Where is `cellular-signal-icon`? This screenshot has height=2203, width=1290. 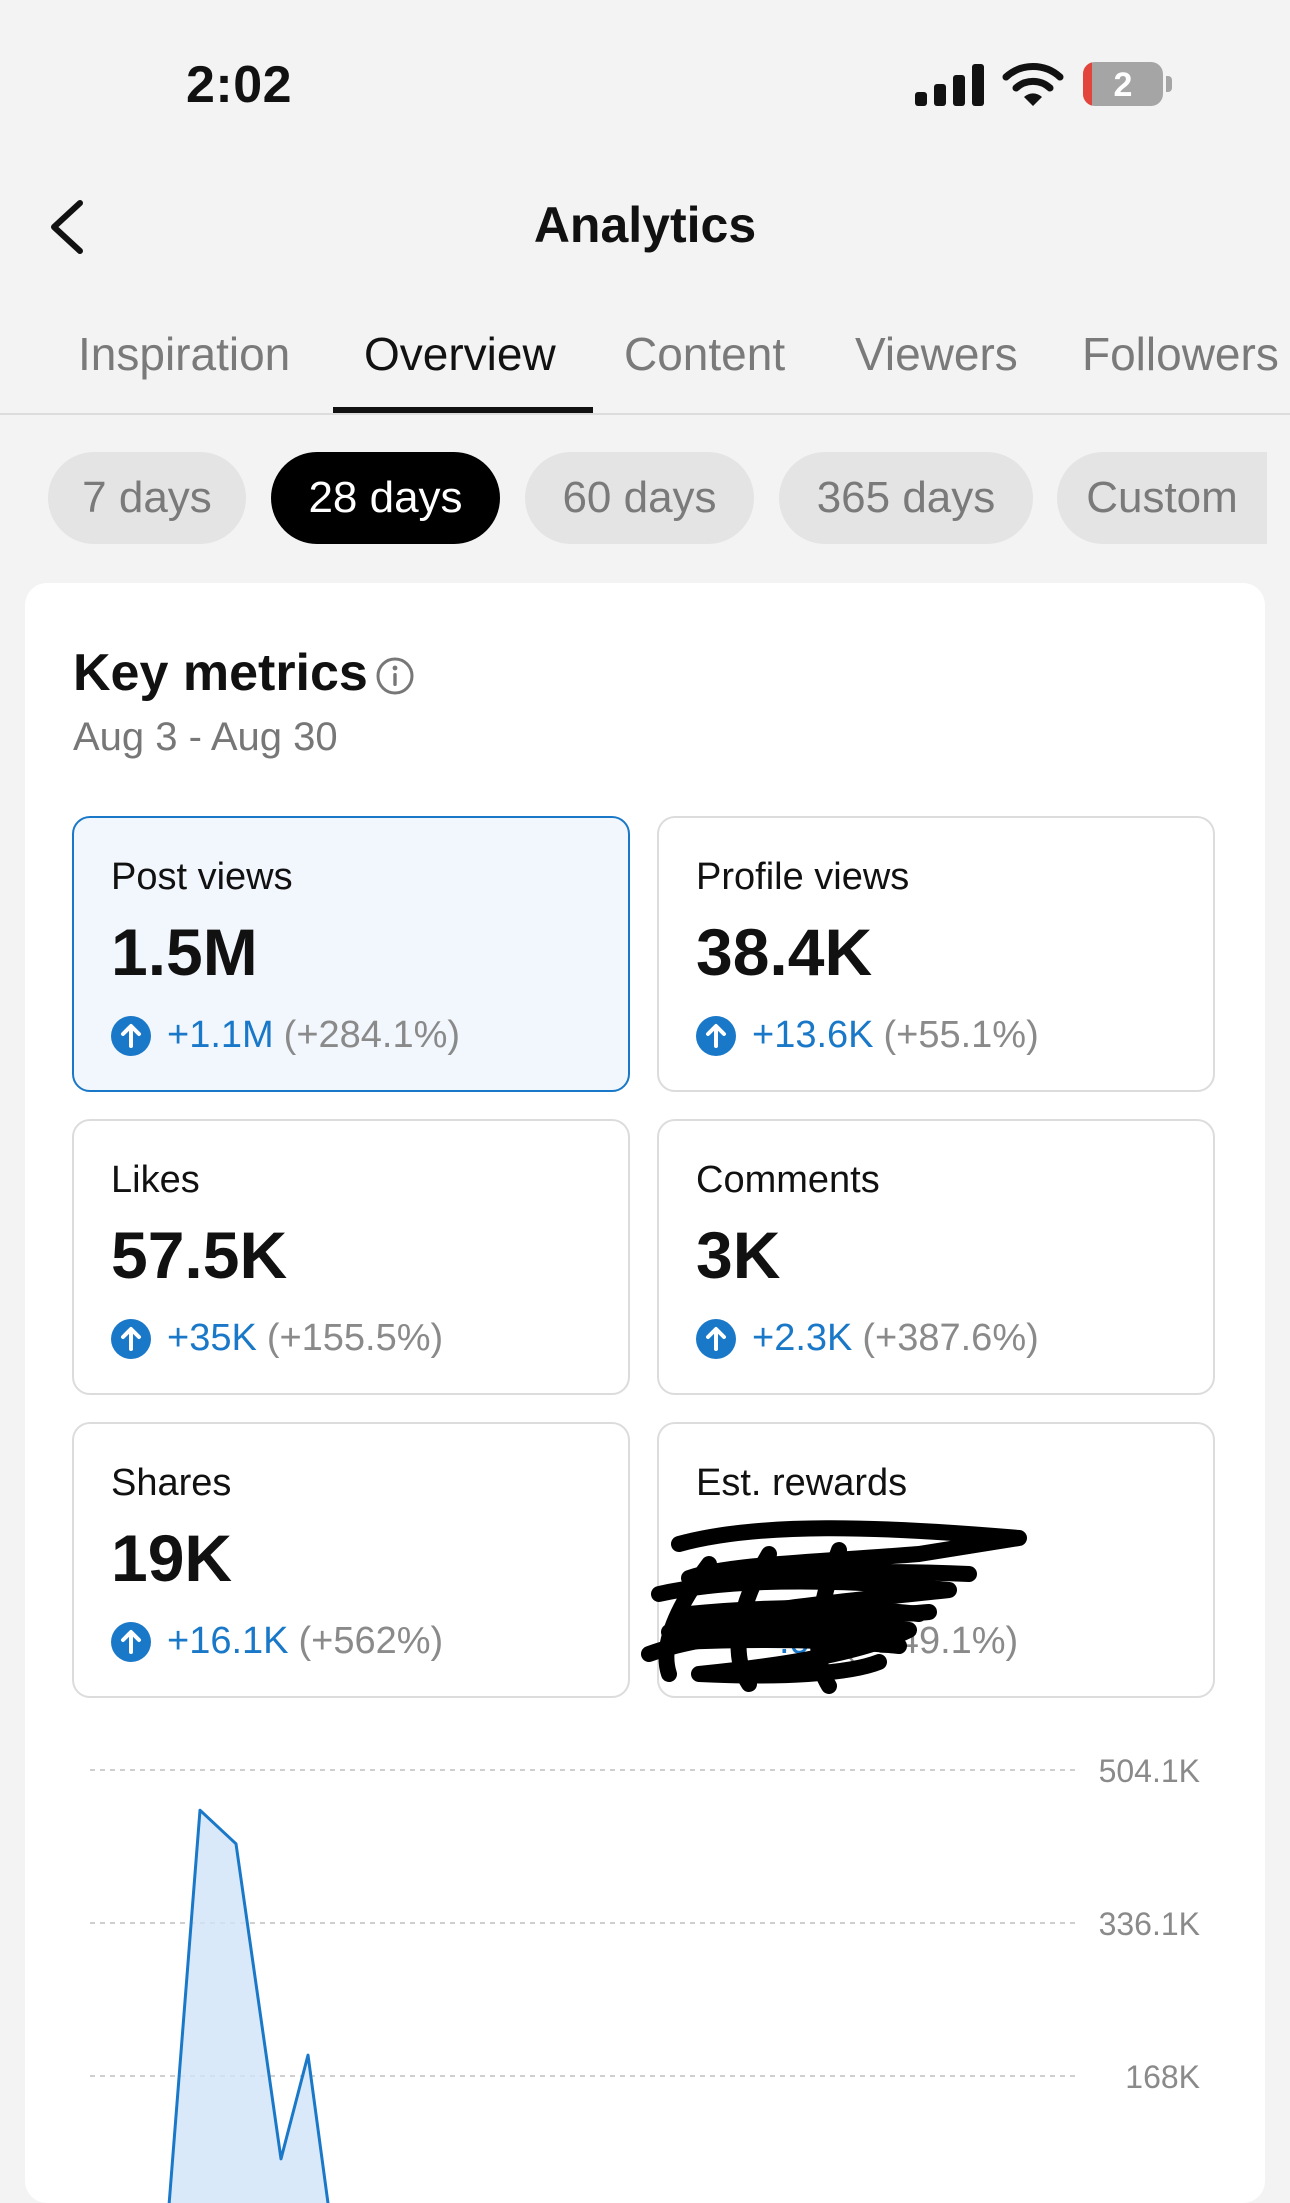 cellular-signal-icon is located at coordinates (950, 85).